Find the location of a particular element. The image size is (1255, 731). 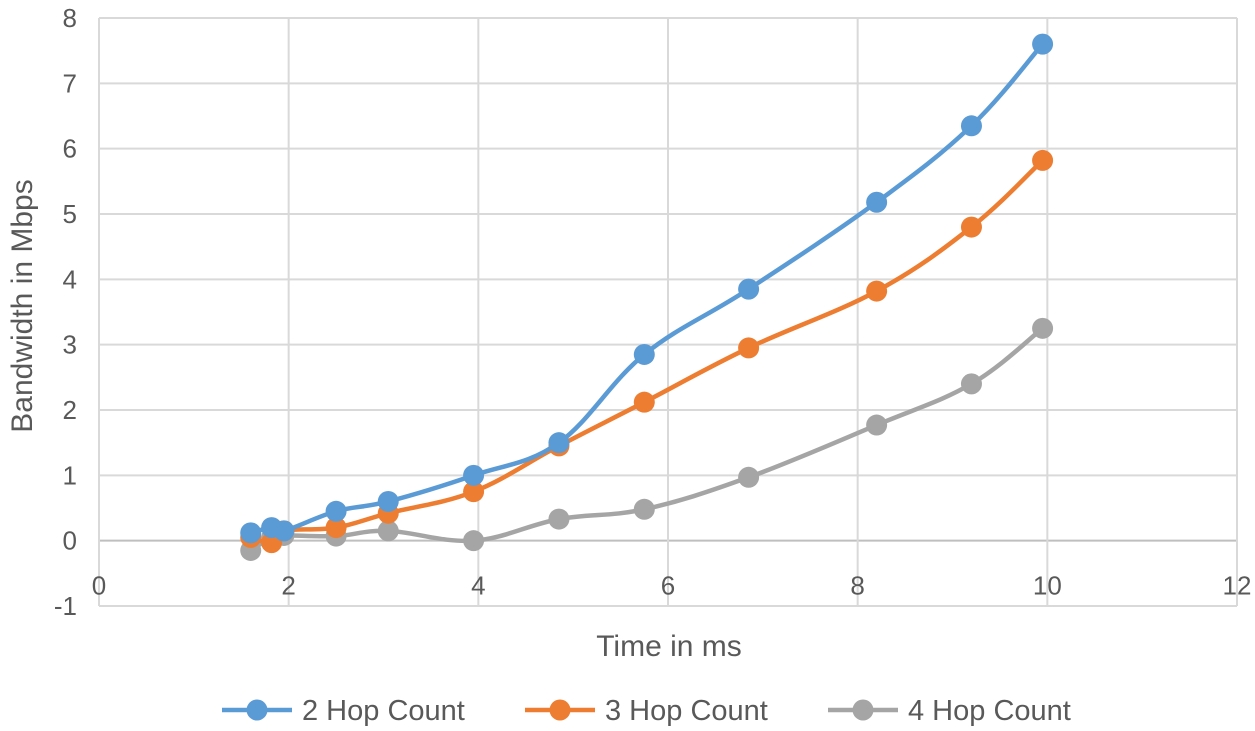

y-tick-label: 1 is located at coordinates (70, 475).